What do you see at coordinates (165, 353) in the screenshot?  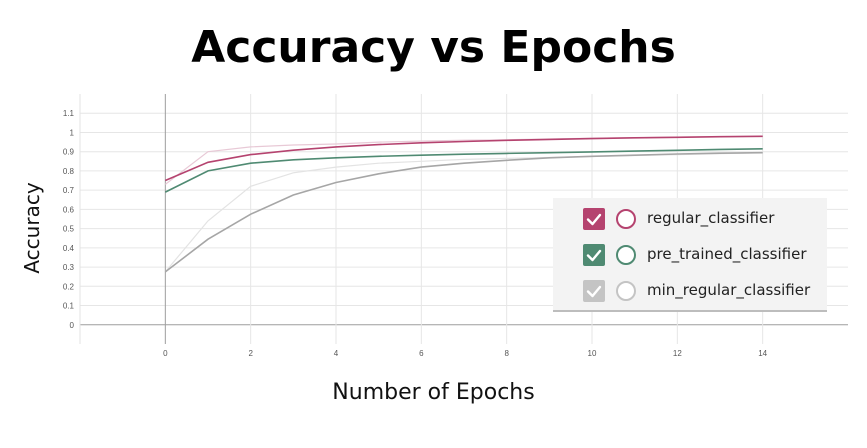 I see `x-tick-label: 0` at bounding box center [165, 353].